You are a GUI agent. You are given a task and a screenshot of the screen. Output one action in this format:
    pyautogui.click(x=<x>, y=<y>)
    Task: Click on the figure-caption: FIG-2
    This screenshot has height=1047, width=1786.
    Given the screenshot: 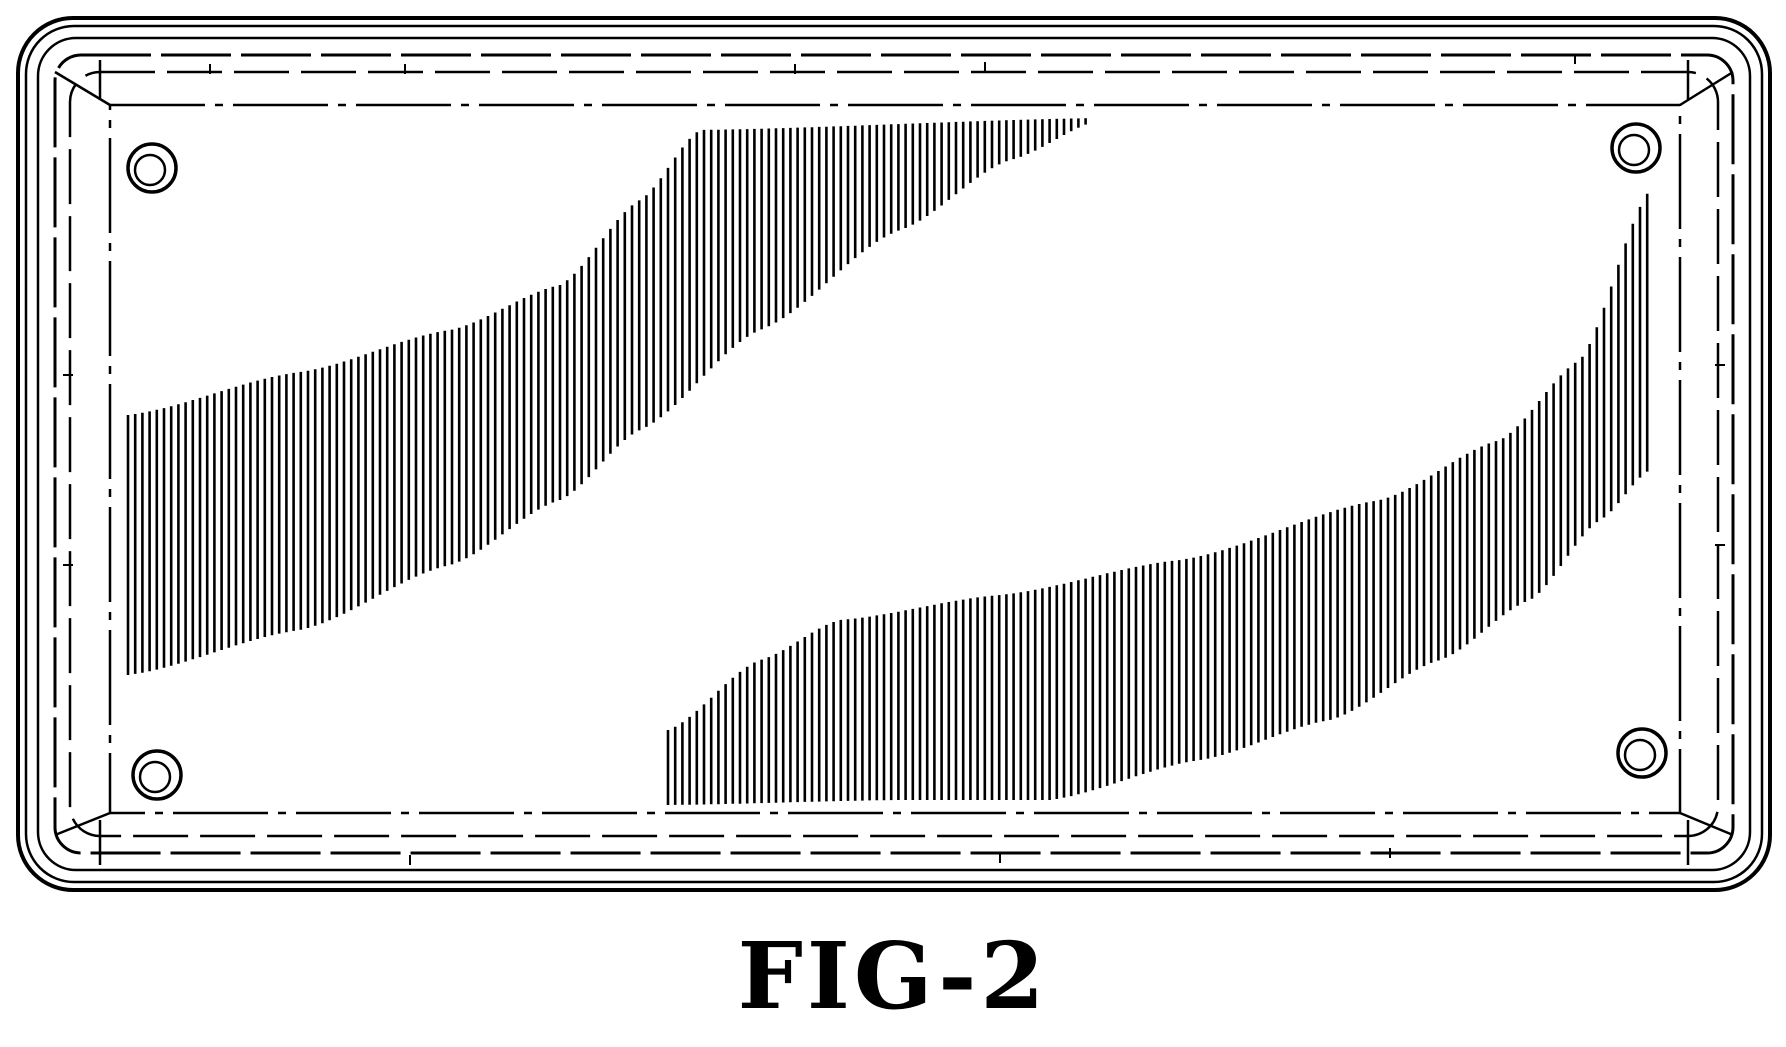 What is the action you would take?
    pyautogui.click(x=893, y=976)
    